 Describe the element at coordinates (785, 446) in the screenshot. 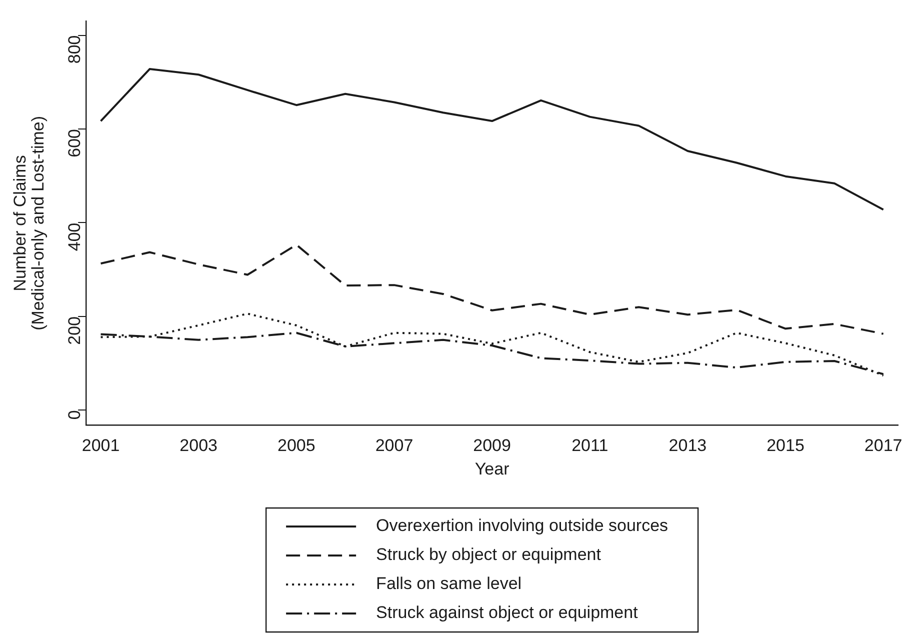

I see `x-tick-label: 2015` at that location.